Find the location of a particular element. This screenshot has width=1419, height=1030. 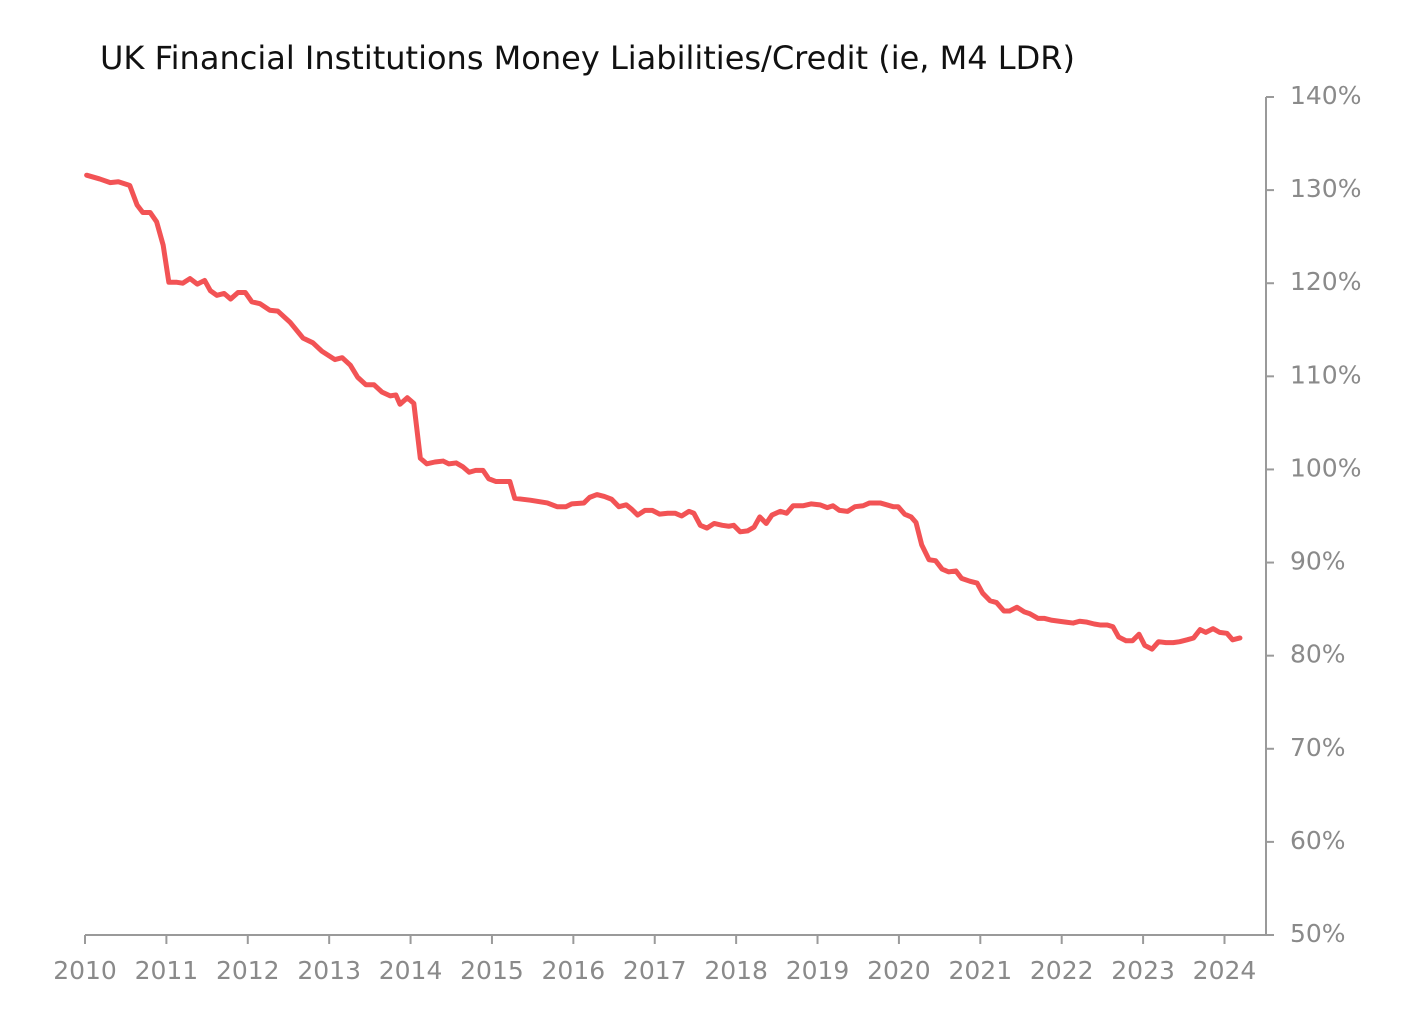

y-tick-label: 80% is located at coordinates (1318, 654).